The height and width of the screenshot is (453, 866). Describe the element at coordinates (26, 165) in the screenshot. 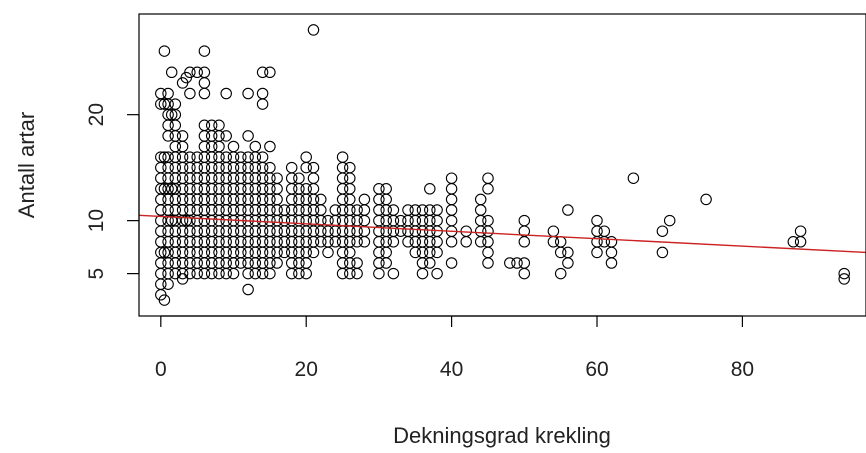

I see `y-axis-label: Antall artar` at that location.